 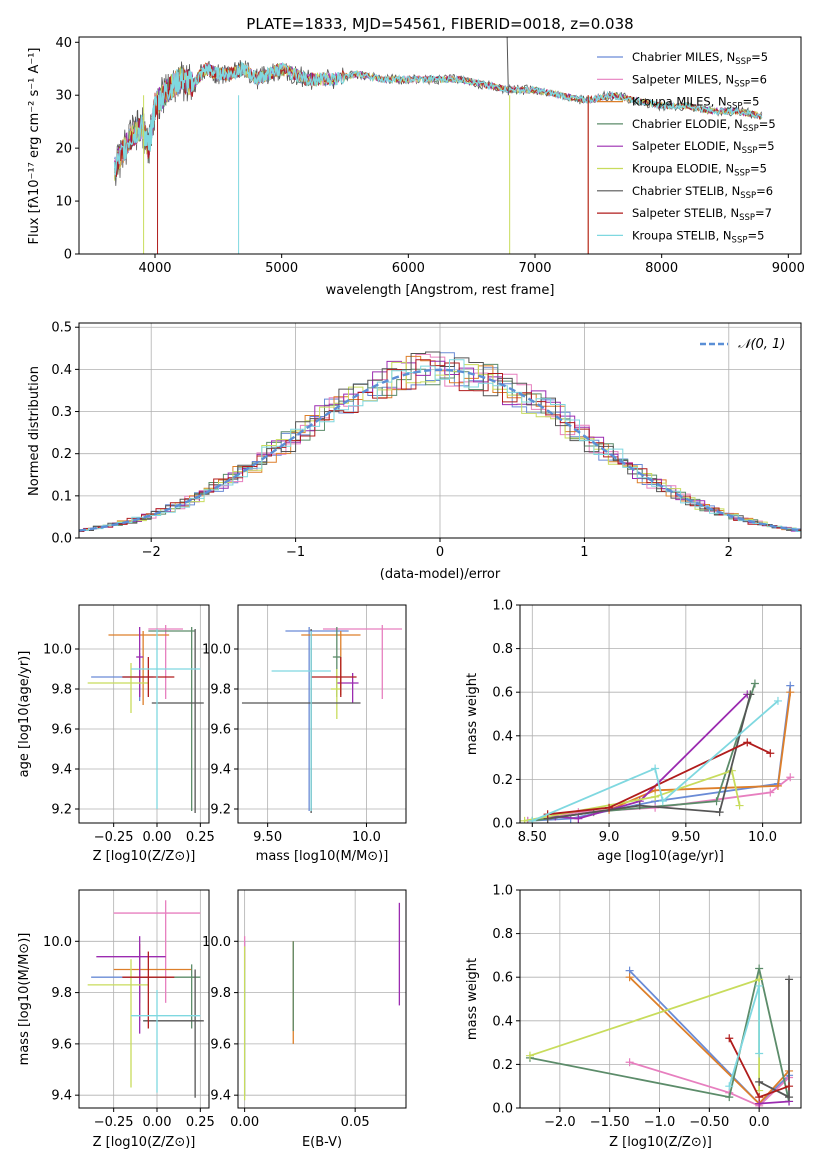 What do you see at coordinates (758, 79) in the screenshot?
I see `legend-label-tail: =6` at bounding box center [758, 79].